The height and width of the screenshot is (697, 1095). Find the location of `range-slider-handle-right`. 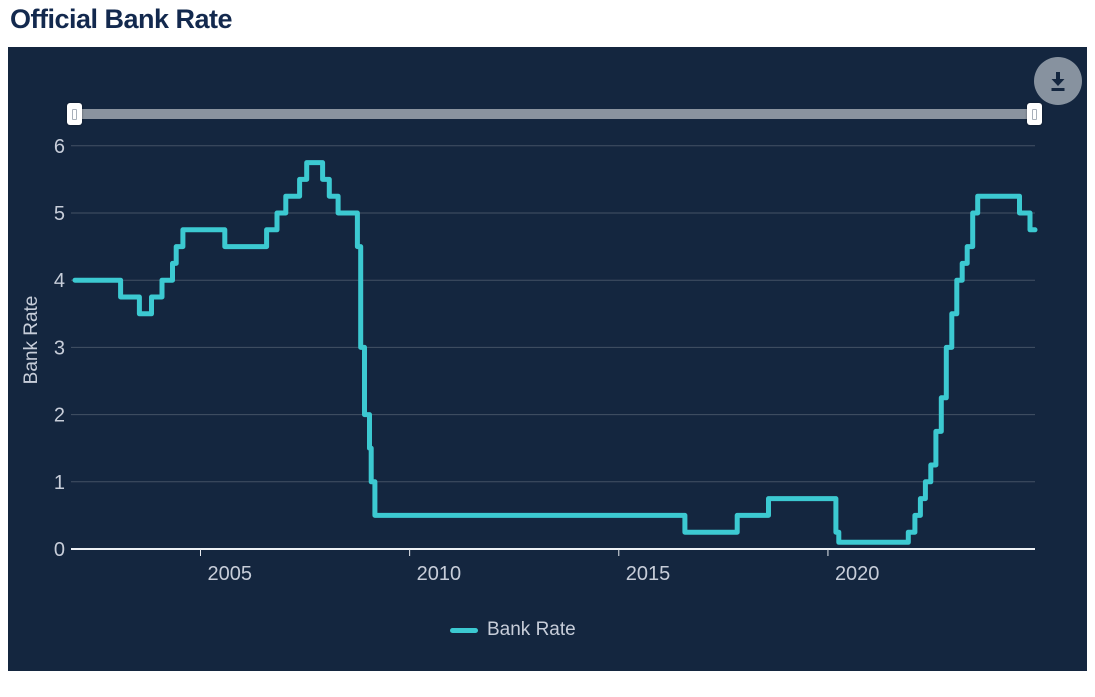

range-slider-handle-right is located at coordinates (1034, 114).